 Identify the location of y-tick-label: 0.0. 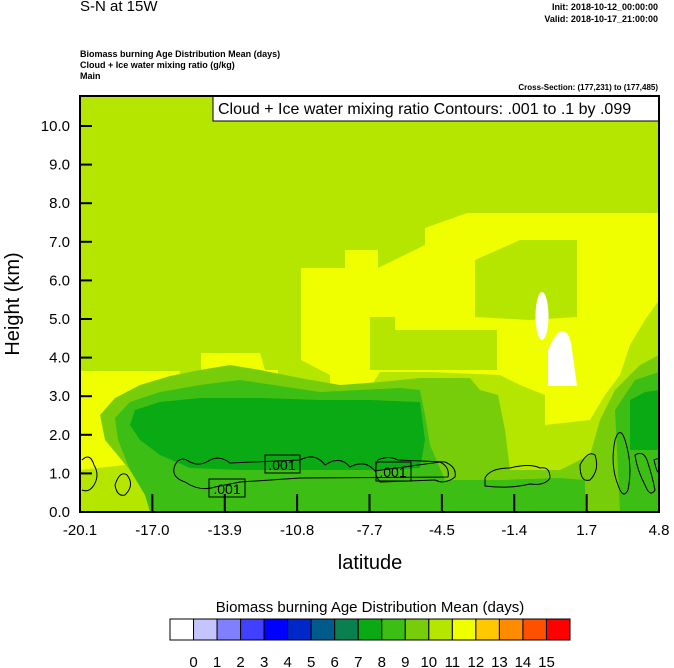
(59, 512).